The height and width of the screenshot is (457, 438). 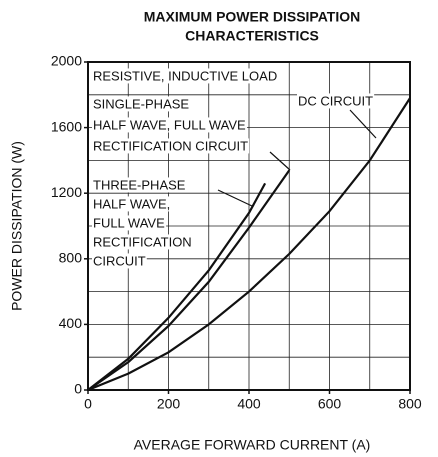 I want to click on chart-title: CHARACTERISTICS, so click(x=252, y=36).